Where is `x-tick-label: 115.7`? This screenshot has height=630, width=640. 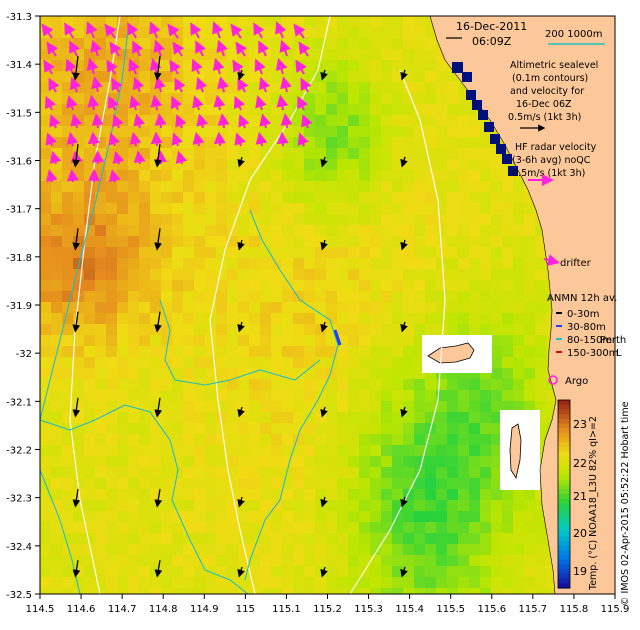 x-tick-label: 115.7 is located at coordinates (533, 609).